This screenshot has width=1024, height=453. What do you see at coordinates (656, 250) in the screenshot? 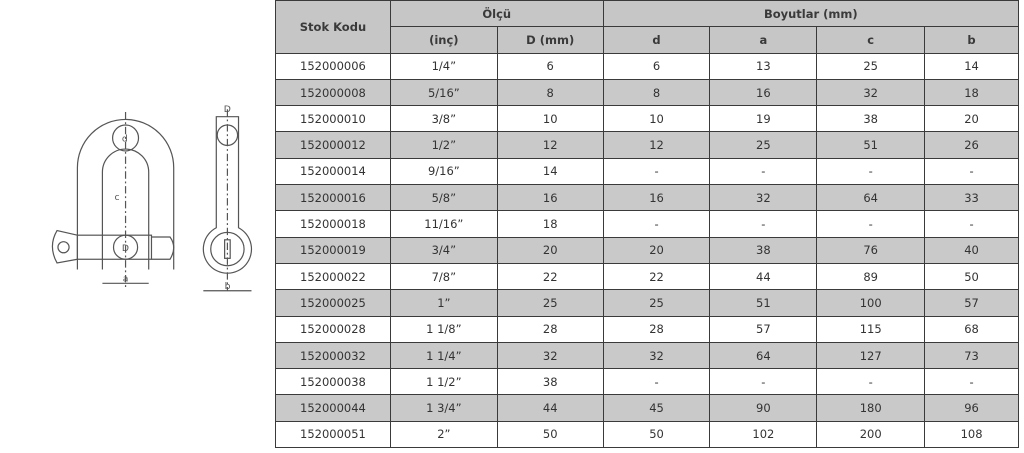
I see `table-cell: 20` at bounding box center [656, 250].